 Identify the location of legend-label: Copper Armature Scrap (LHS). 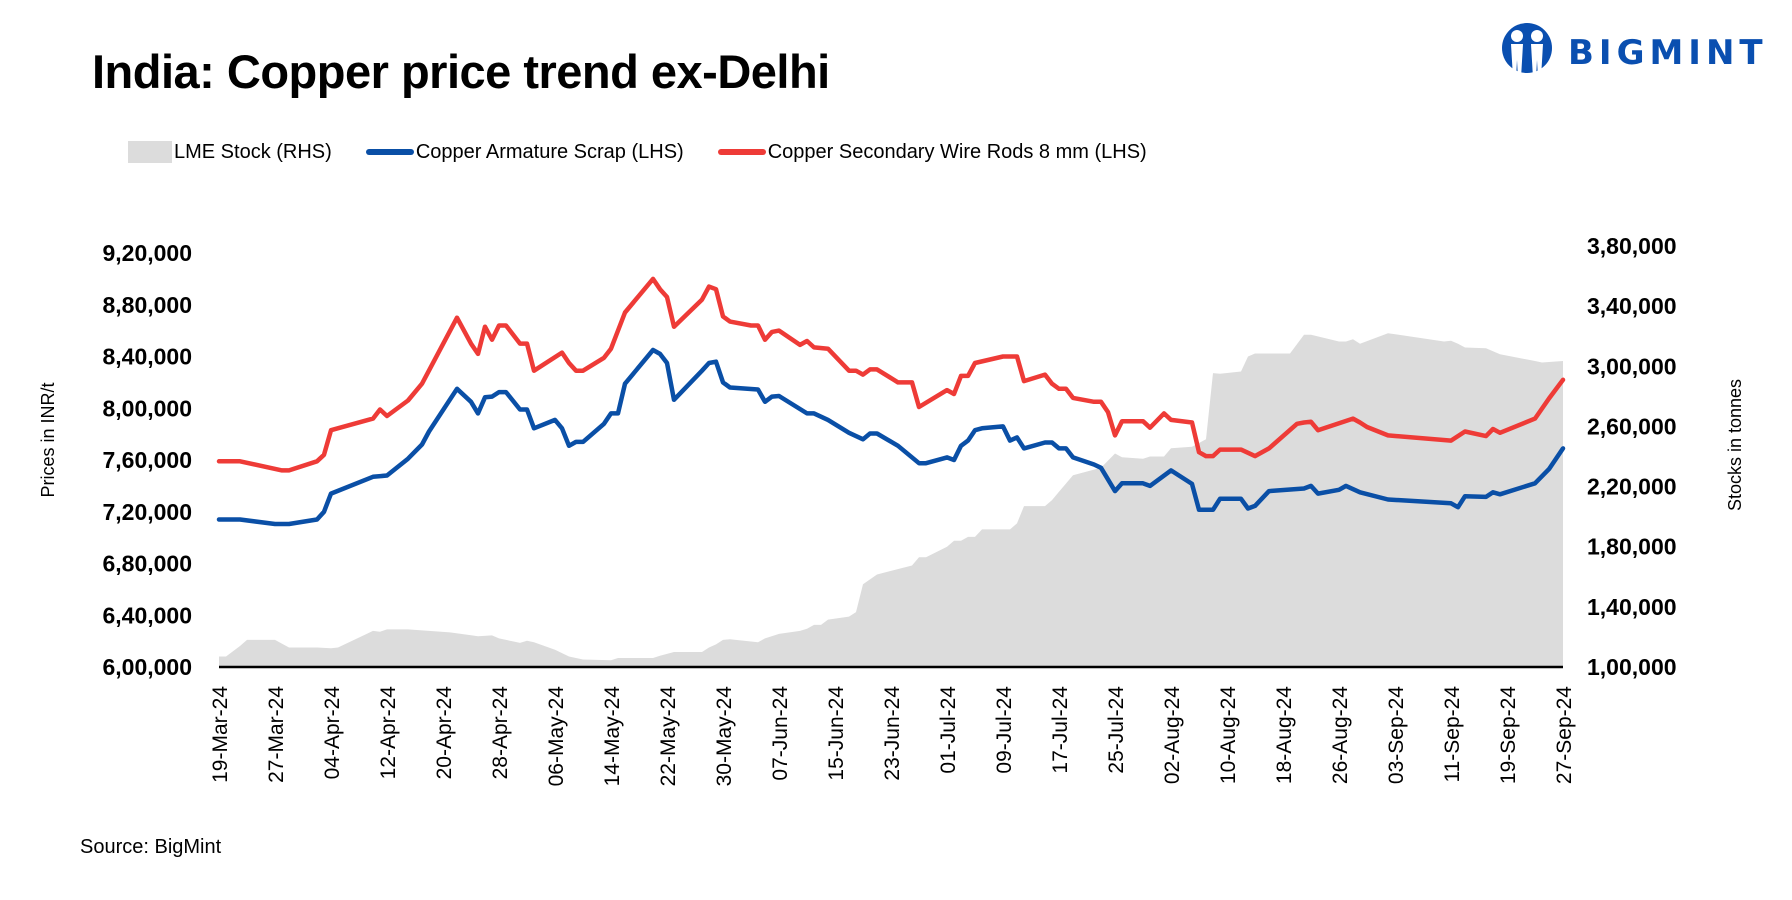
(549, 151).